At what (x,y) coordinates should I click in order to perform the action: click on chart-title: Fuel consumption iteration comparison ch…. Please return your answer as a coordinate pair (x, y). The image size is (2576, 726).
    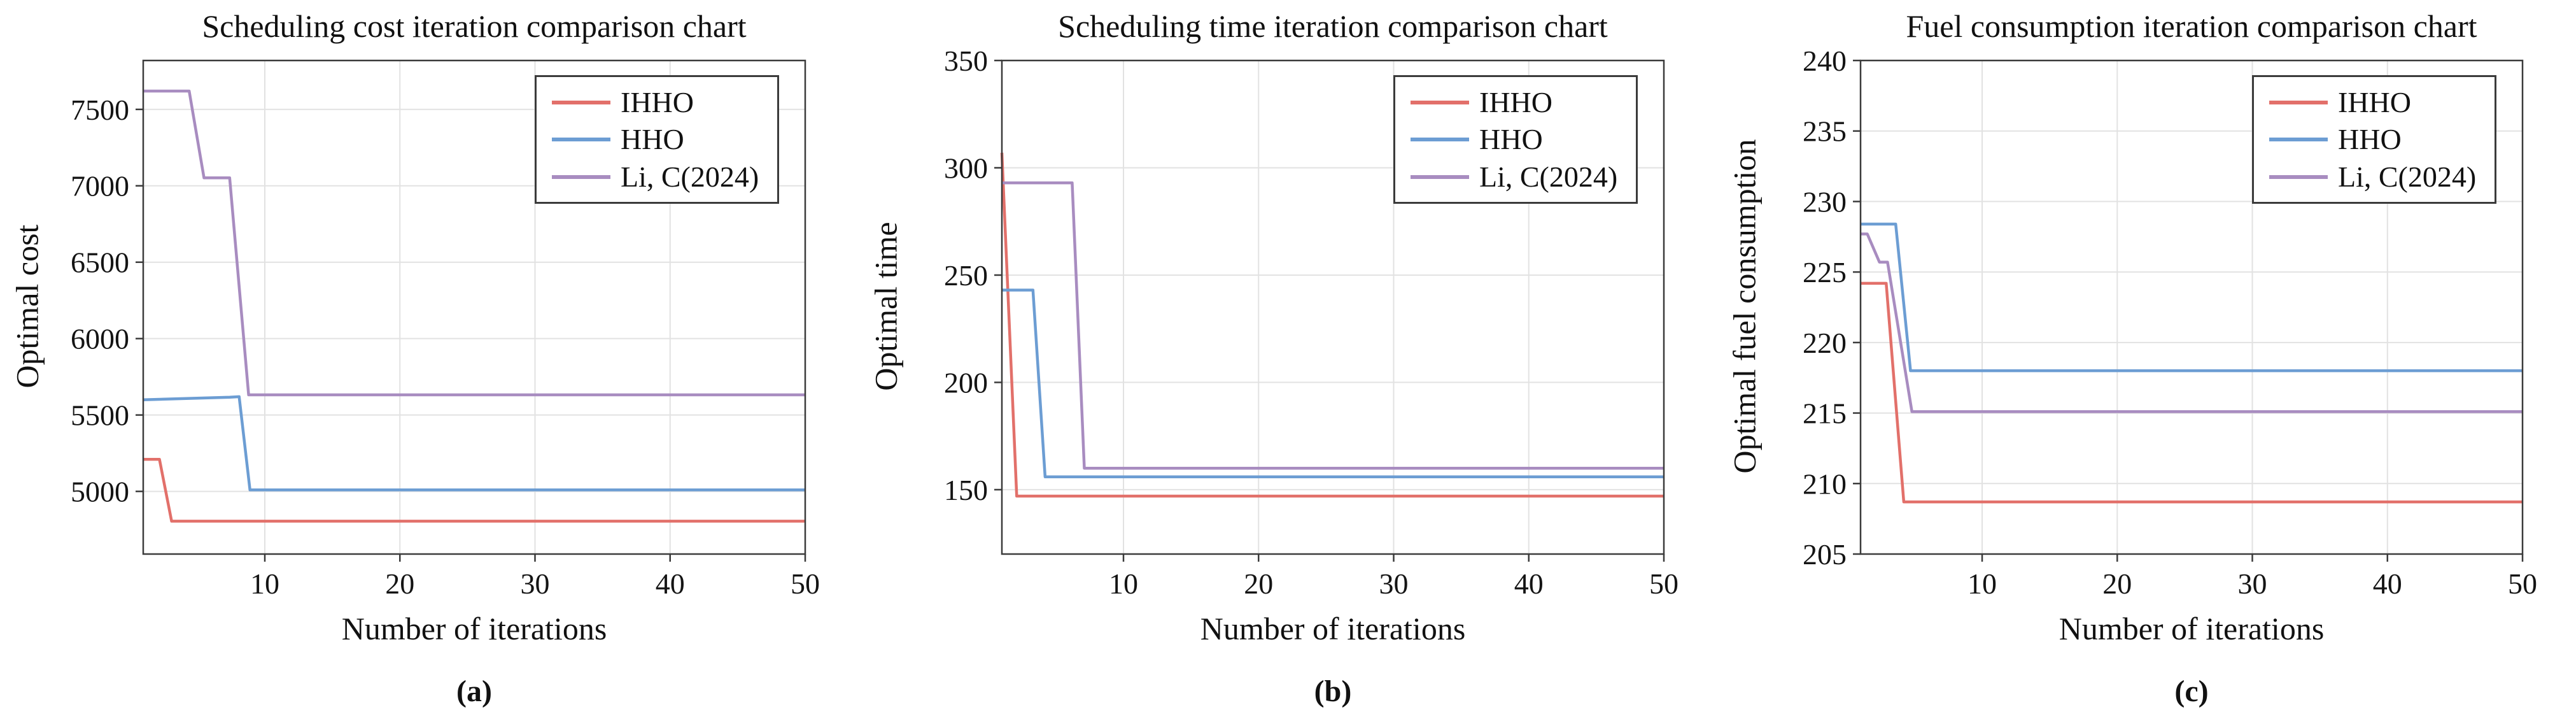
    Looking at the image, I should click on (2192, 26).